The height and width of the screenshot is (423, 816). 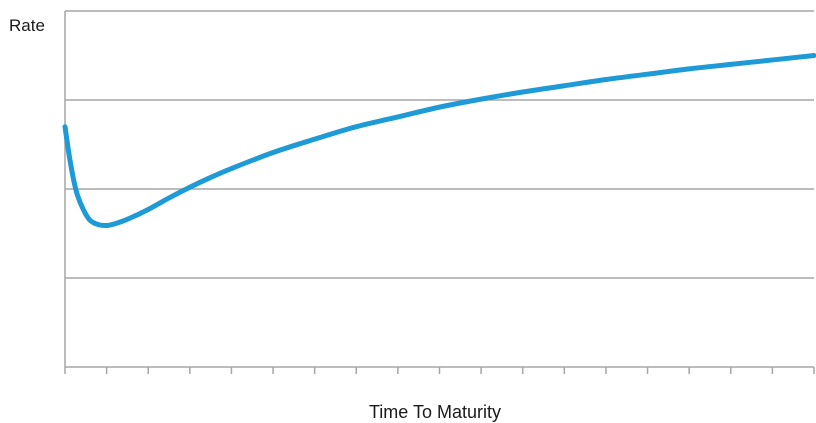 I want to click on y-axis-label: Rate, so click(x=27, y=25).